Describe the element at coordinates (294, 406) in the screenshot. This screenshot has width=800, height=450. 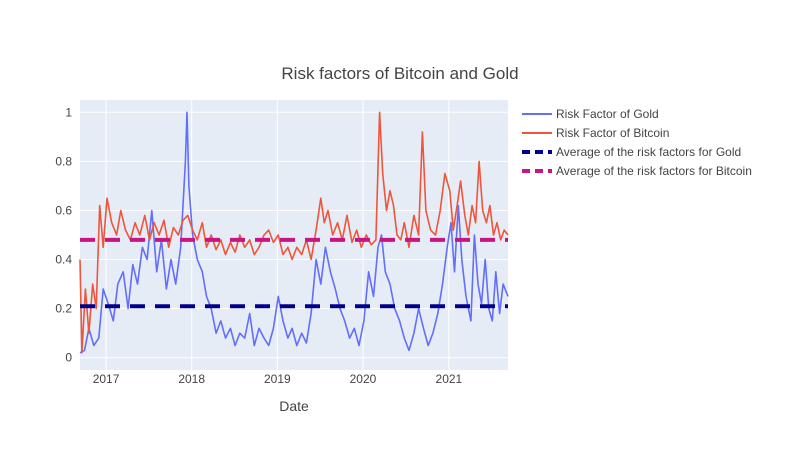
I see `x-axis-title: Date` at that location.